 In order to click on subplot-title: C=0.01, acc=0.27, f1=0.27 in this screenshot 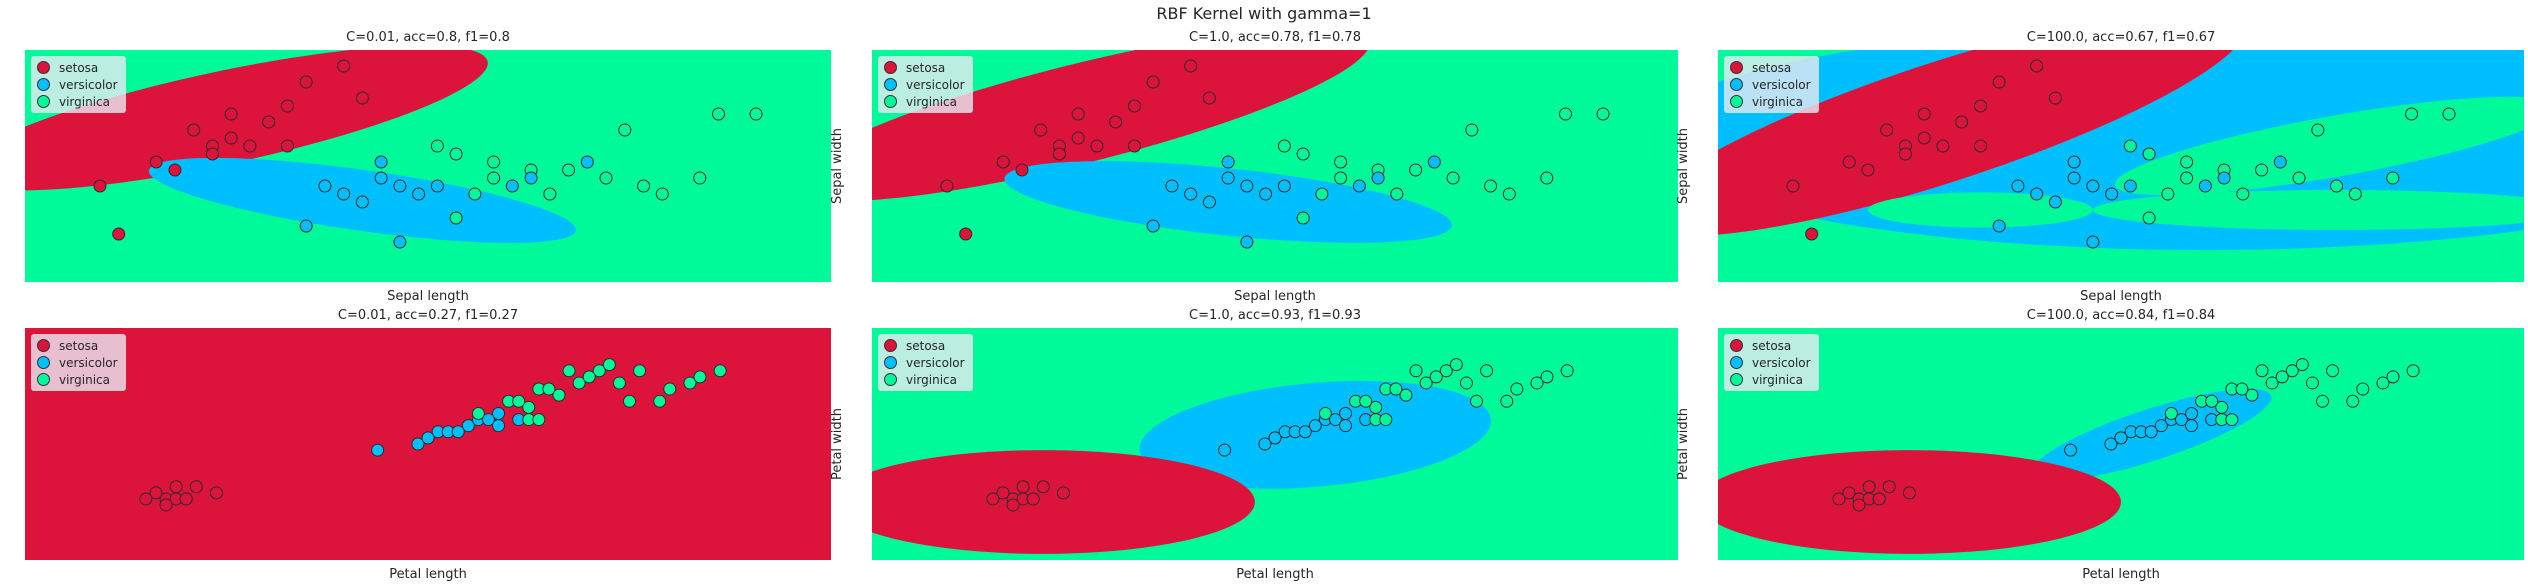, I will do `click(428, 315)`.